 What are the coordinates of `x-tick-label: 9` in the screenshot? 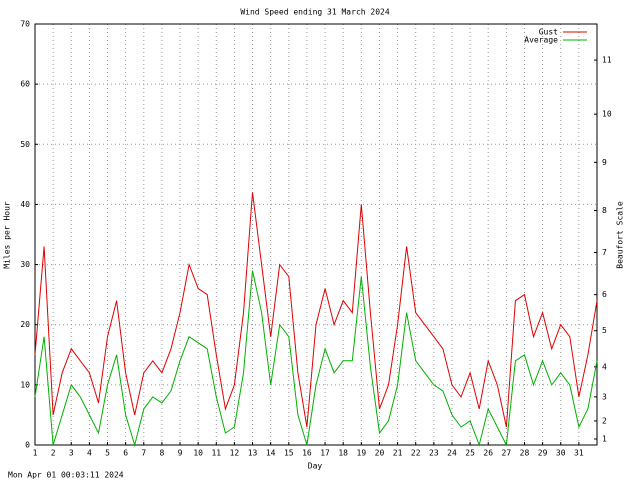 It's located at (180, 453).